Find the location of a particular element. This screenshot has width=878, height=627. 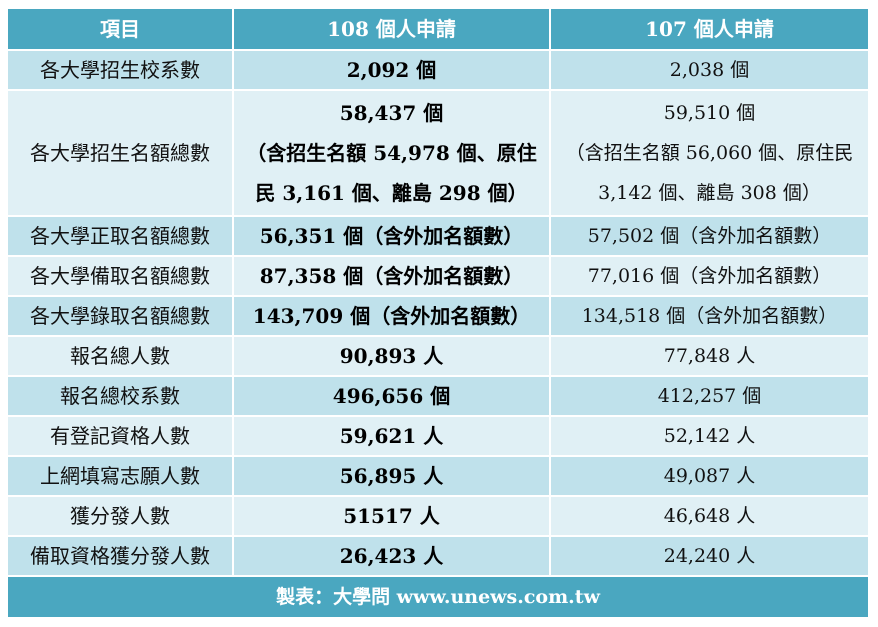

value-107: 134,518 個（含外加名額數） is located at coordinates (708, 316).